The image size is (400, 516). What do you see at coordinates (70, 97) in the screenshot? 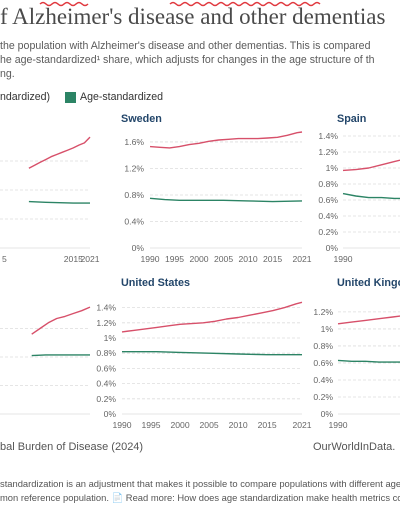
I see `legend-swatch-age-standardized` at bounding box center [70, 97].